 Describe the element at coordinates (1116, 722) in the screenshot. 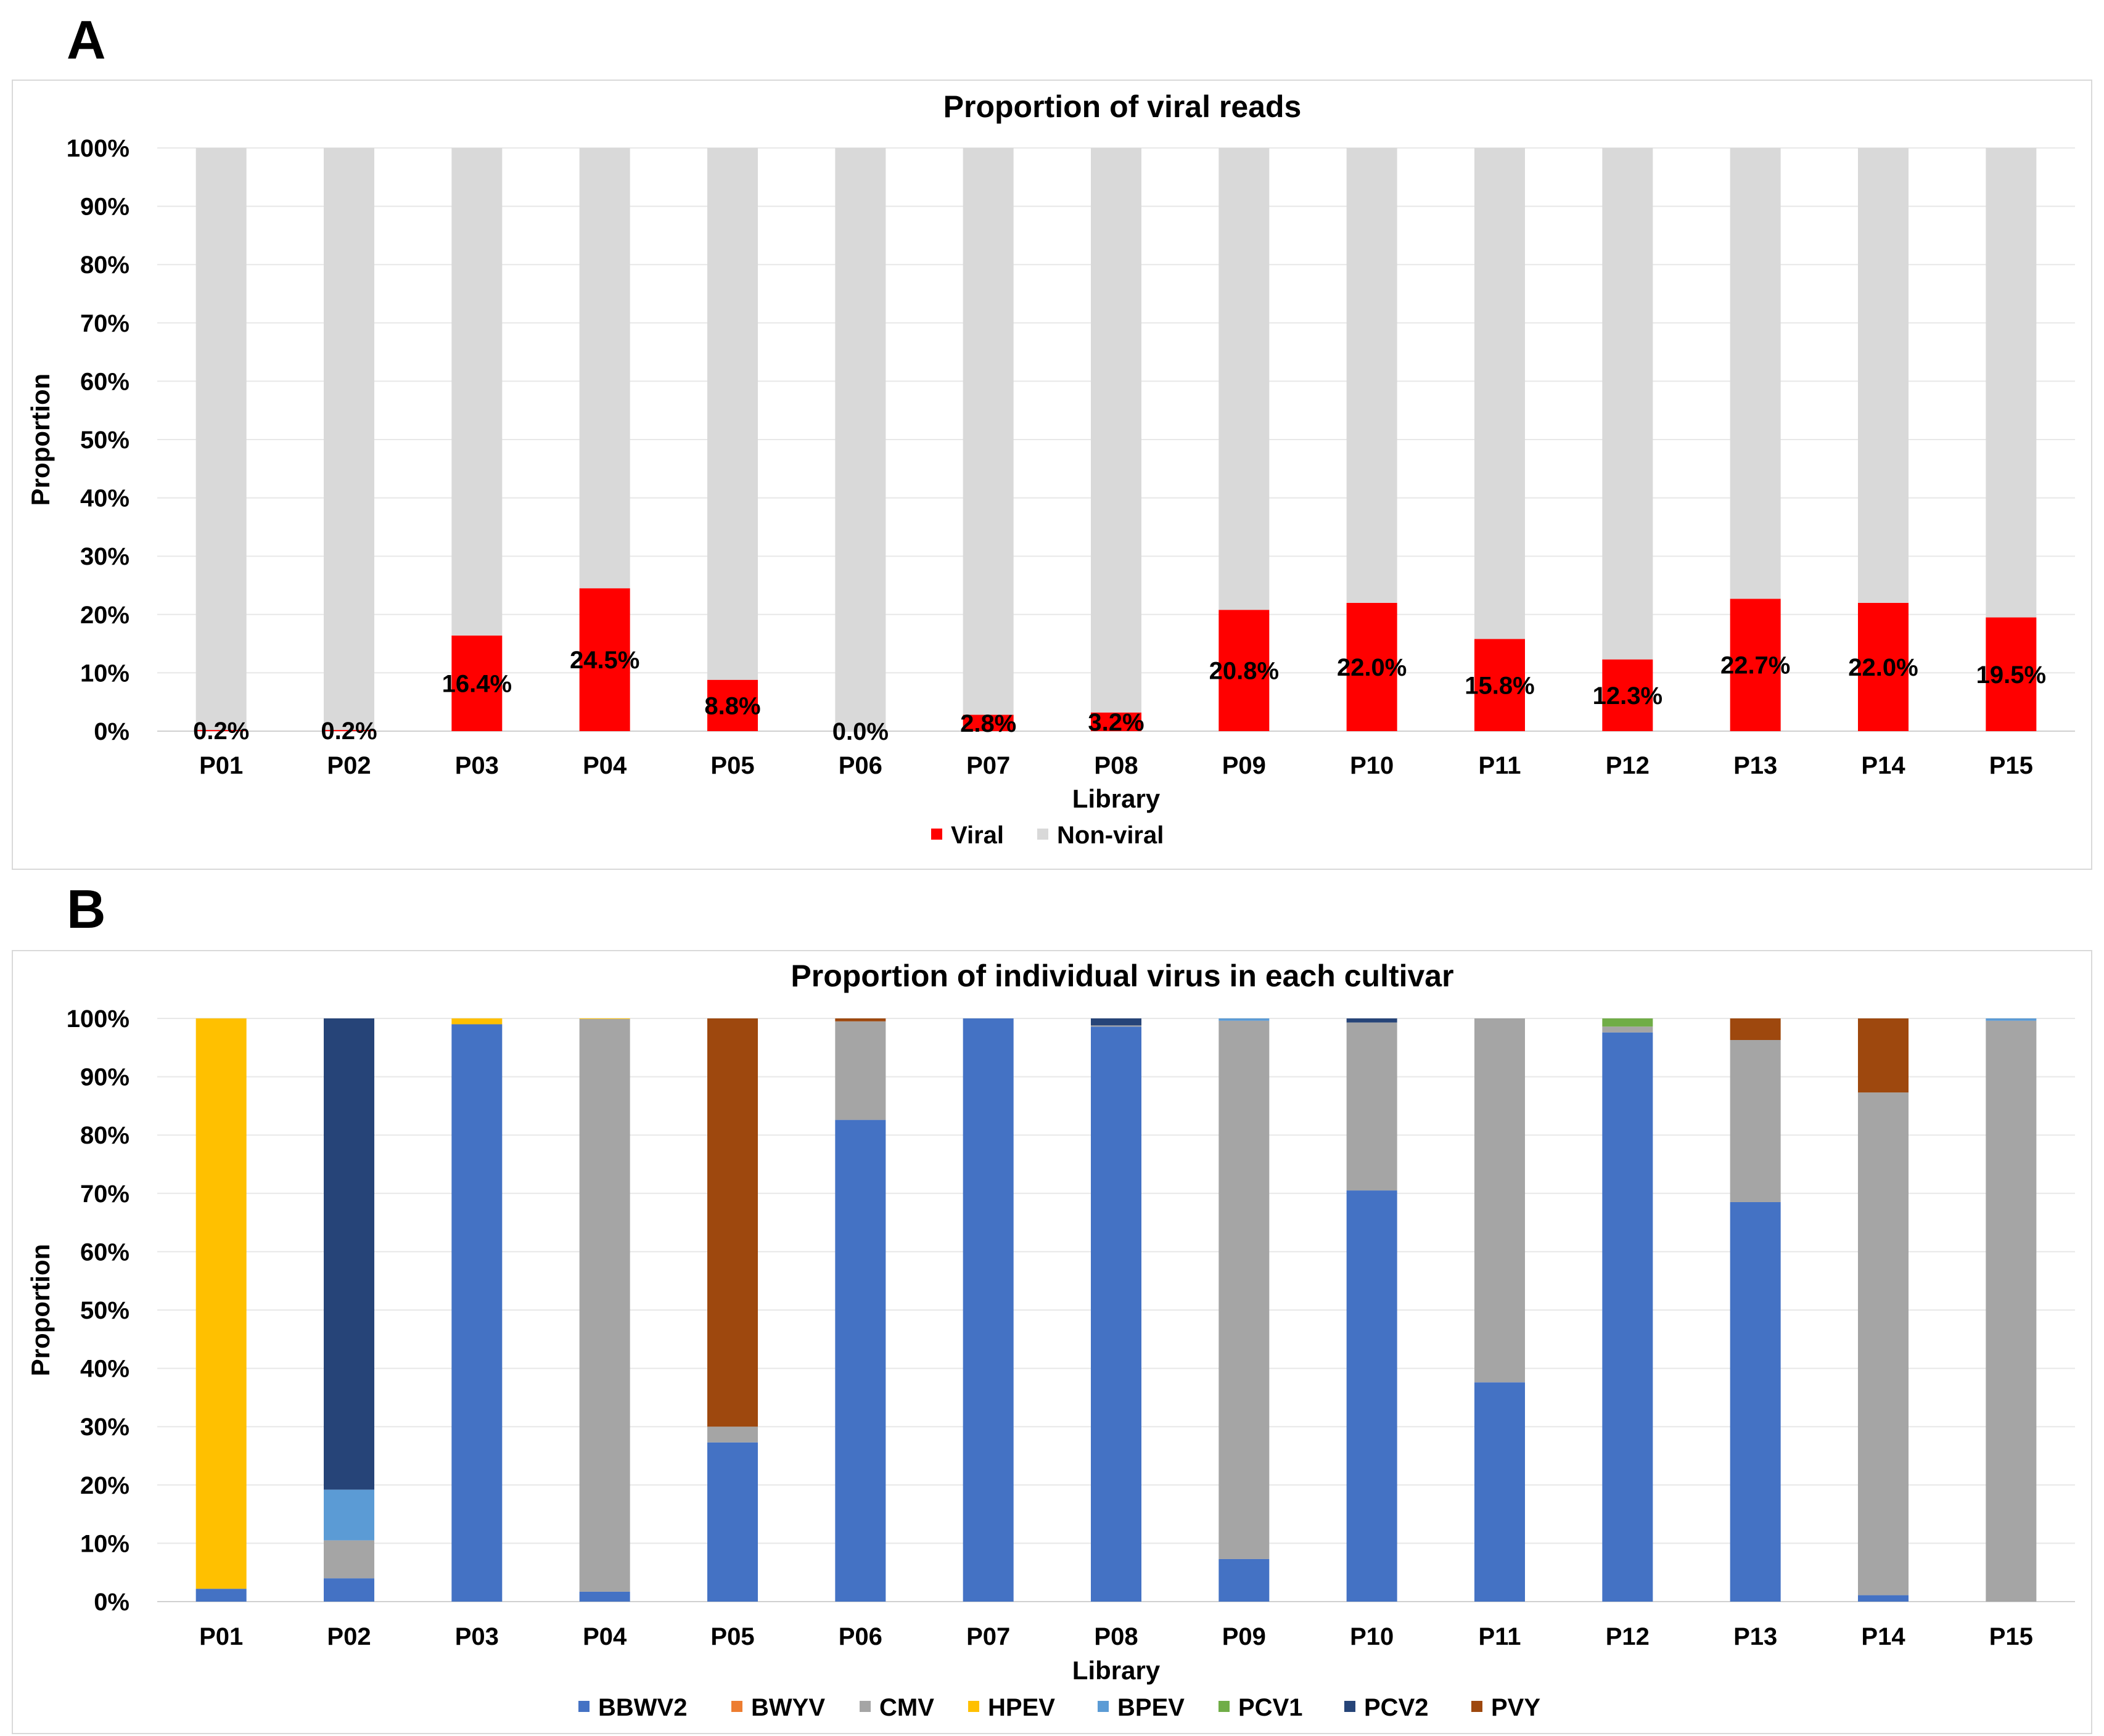

I see `data-label: 3.2%` at that location.